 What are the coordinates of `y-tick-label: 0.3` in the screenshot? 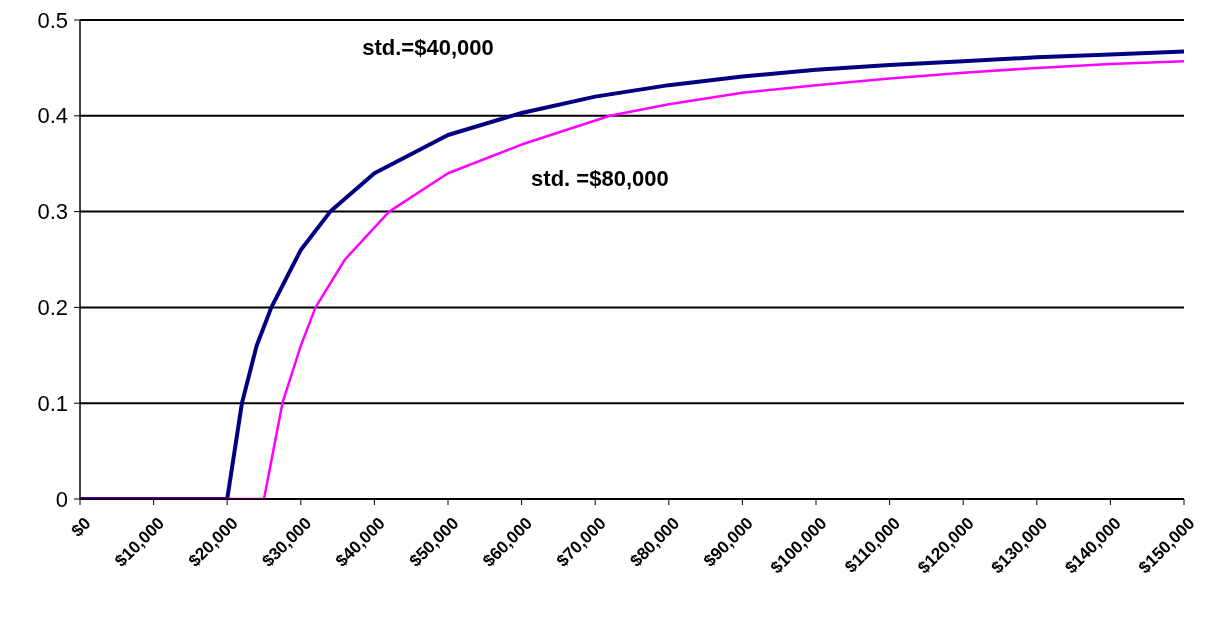 It's located at (52, 212).